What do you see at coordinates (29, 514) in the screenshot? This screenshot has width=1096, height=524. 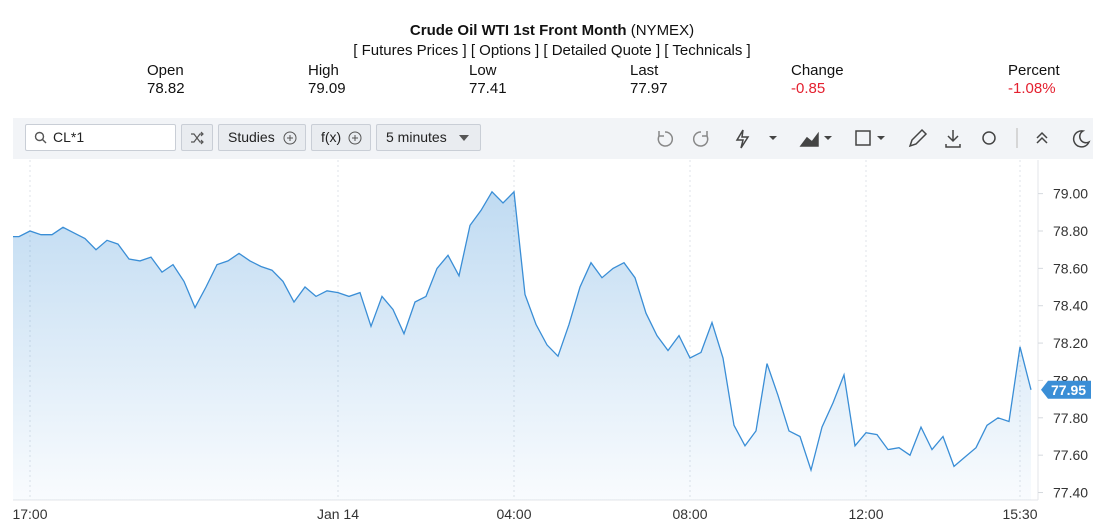 I see `x-tick-label: 17:00` at bounding box center [29, 514].